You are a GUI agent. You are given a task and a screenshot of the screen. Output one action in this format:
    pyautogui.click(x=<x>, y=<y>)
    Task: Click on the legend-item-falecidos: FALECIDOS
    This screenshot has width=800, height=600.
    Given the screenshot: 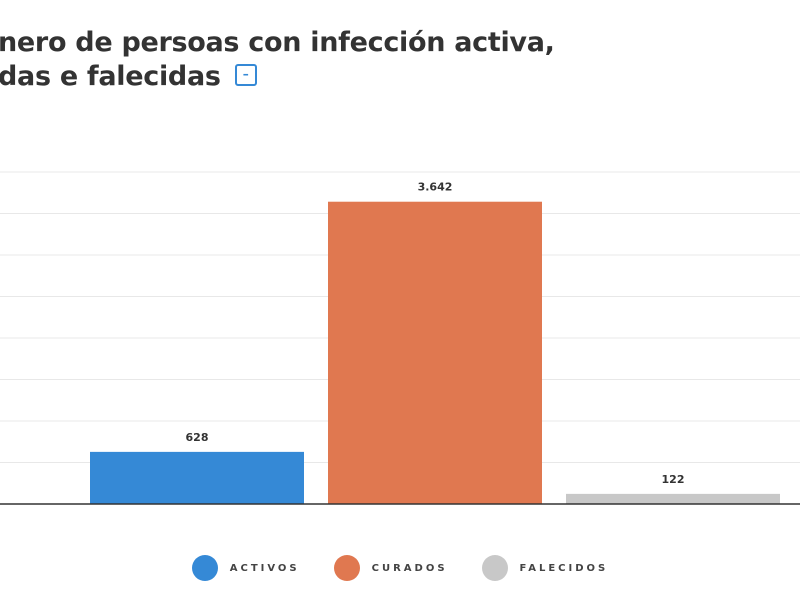 What is the action you would take?
    pyautogui.click(x=545, y=568)
    